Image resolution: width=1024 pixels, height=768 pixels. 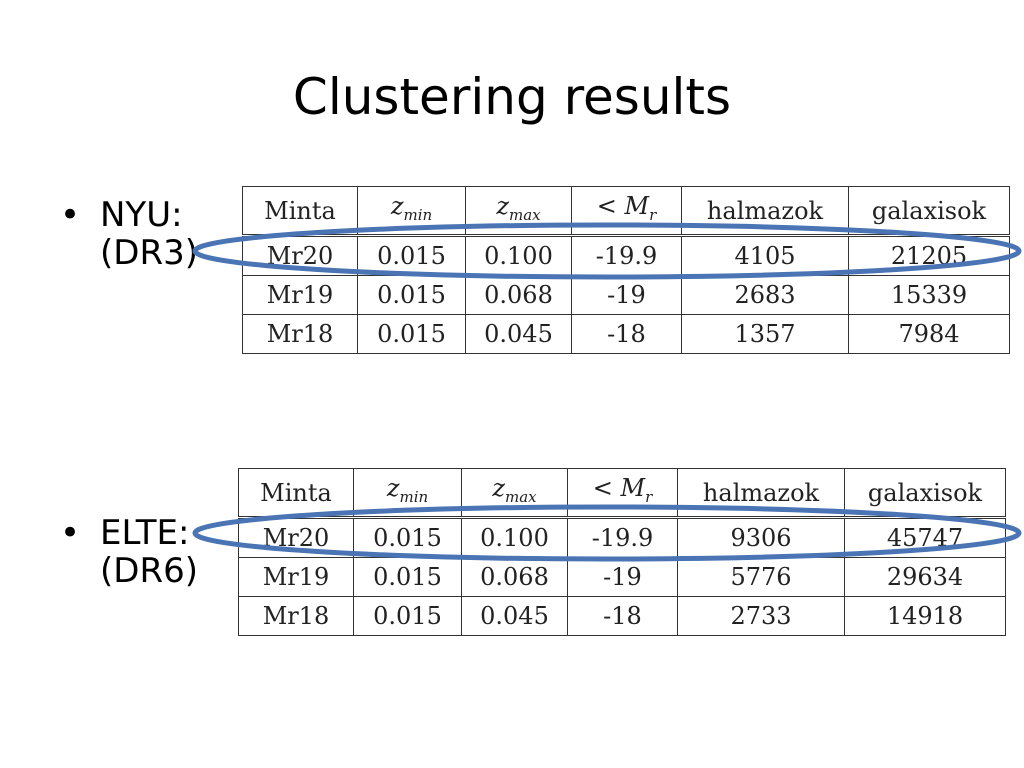 What do you see at coordinates (141, 215) in the screenshot?
I see `bullet-nyu-line1: NYU:` at bounding box center [141, 215].